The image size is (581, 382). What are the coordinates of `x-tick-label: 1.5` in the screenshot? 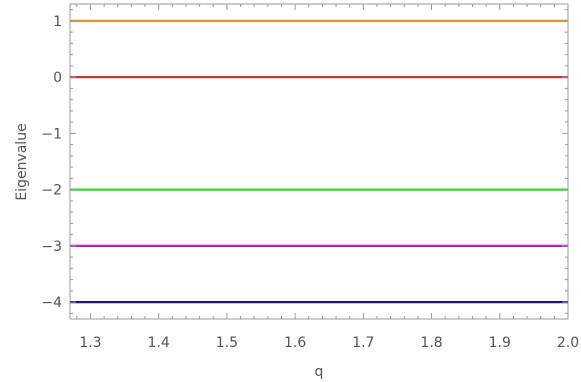 It's located at (227, 343).